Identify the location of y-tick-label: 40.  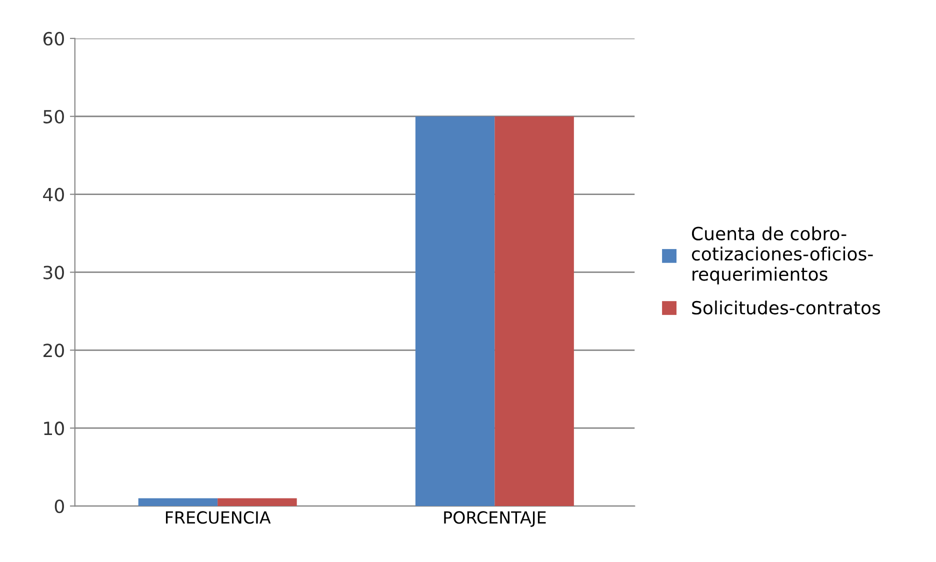
(53, 195).